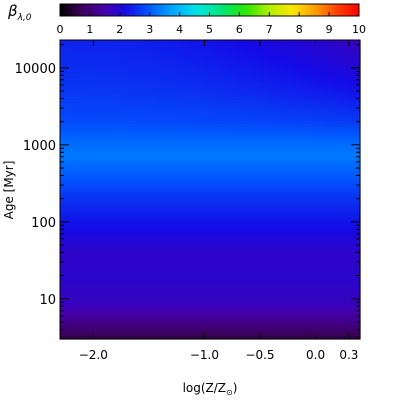 This screenshot has height=405, width=400. What do you see at coordinates (269, 29) in the screenshot?
I see `colorbar-tick-label: 7` at bounding box center [269, 29].